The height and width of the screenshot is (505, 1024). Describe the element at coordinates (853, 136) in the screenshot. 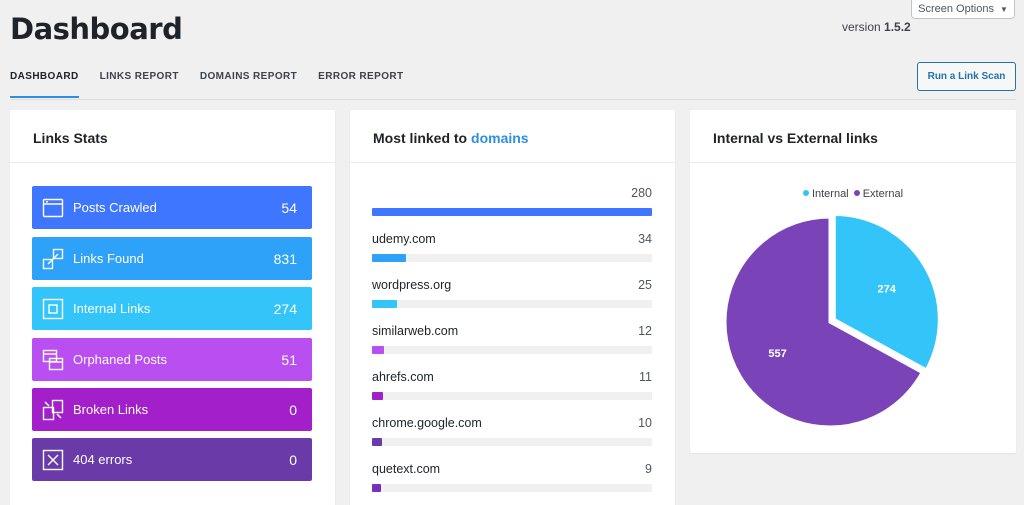

I see `pie-card-title: Internal vs External links` at that location.